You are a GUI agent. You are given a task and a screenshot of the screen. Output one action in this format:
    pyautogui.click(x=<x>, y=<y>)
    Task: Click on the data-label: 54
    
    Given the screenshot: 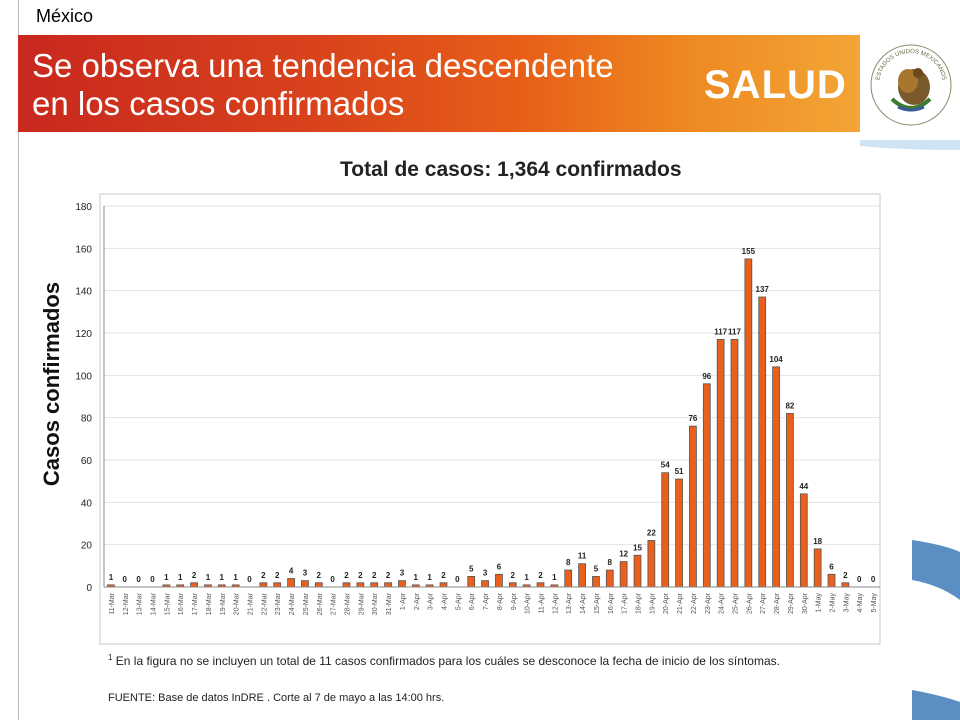 What is the action you would take?
    pyautogui.click(x=665, y=465)
    